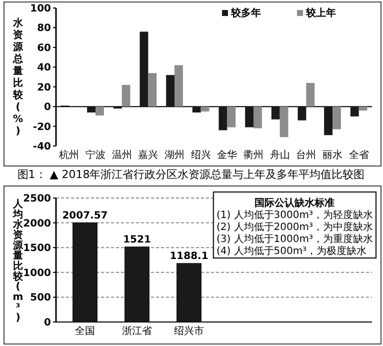 Image resolution: width=383 pixels, height=346 pixels. What do you see at coordinates (137, 331) in the screenshot?
I see `x-tick-label: 浙江省` at bounding box center [137, 331].